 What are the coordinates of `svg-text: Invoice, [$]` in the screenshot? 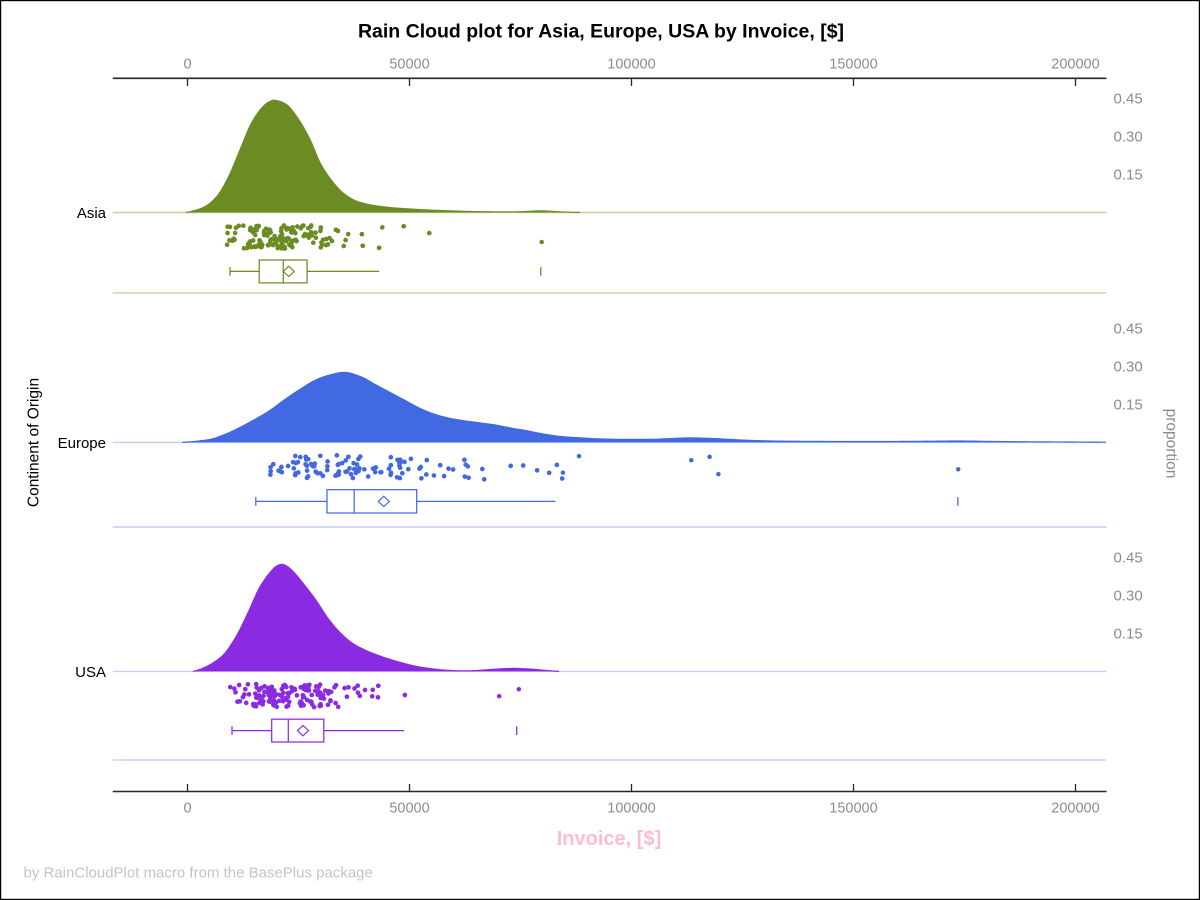 It's located at (609, 839).